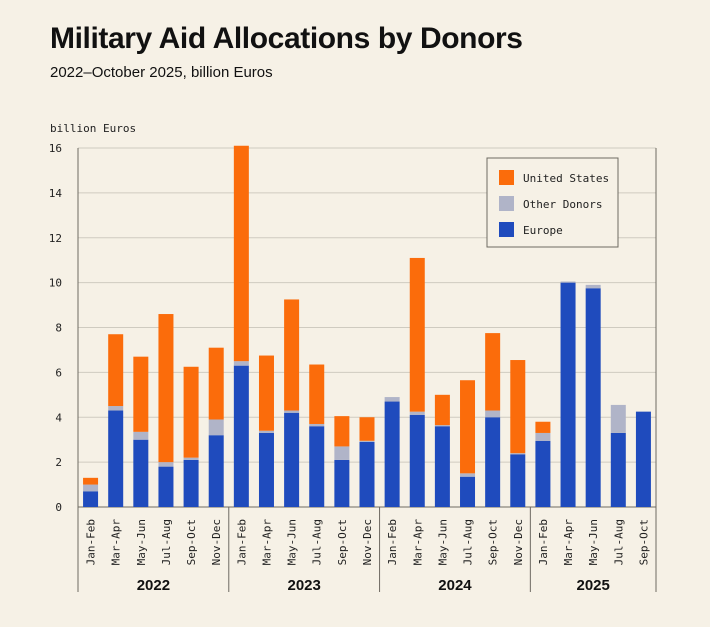 The height and width of the screenshot is (627, 710). What do you see at coordinates (161, 72) in the screenshot?
I see `chart-subtitle: 2022–October 2025, billion Euros` at bounding box center [161, 72].